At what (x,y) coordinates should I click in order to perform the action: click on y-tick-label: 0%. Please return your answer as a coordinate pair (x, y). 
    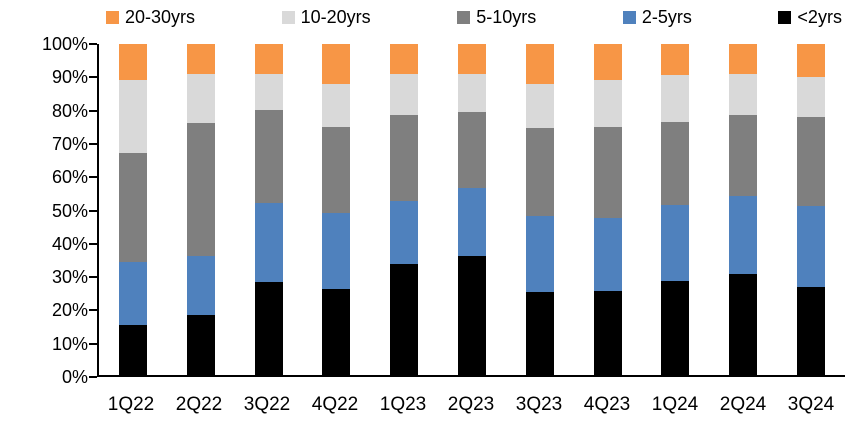
    Looking at the image, I should click on (74, 377).